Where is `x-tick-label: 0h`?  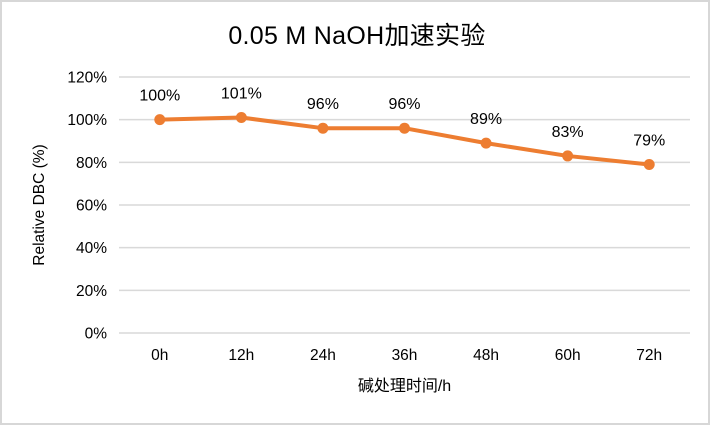
x-tick-label: 0h is located at coordinates (159, 355).